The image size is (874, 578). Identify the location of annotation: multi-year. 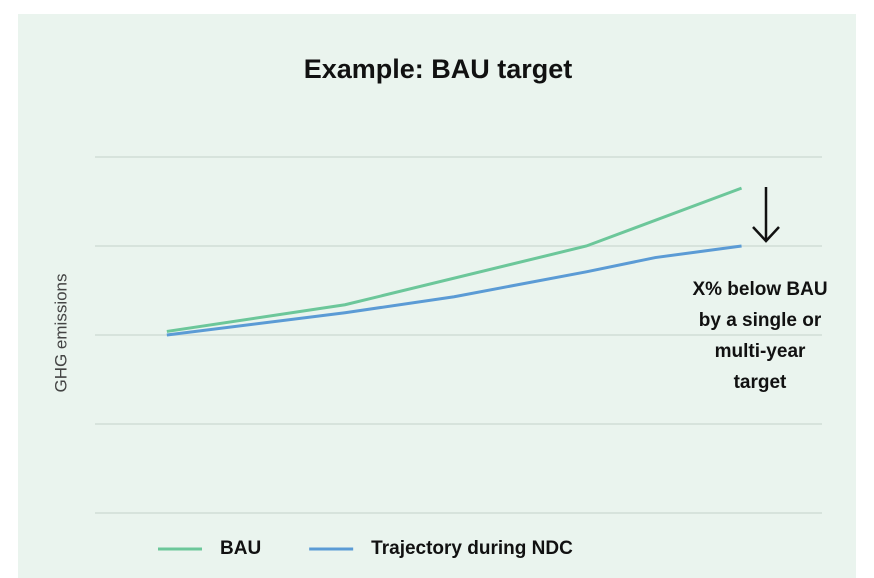
(760, 351).